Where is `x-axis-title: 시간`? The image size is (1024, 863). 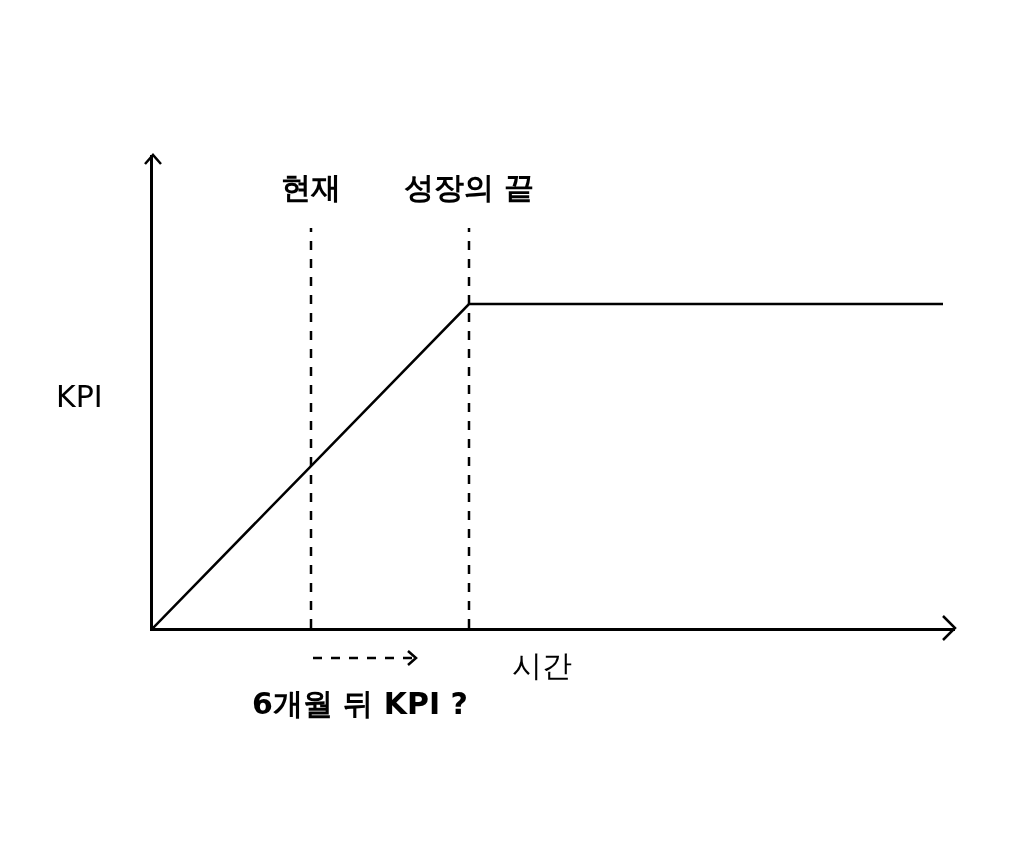
x-axis-title: 시간 is located at coordinates (542, 665).